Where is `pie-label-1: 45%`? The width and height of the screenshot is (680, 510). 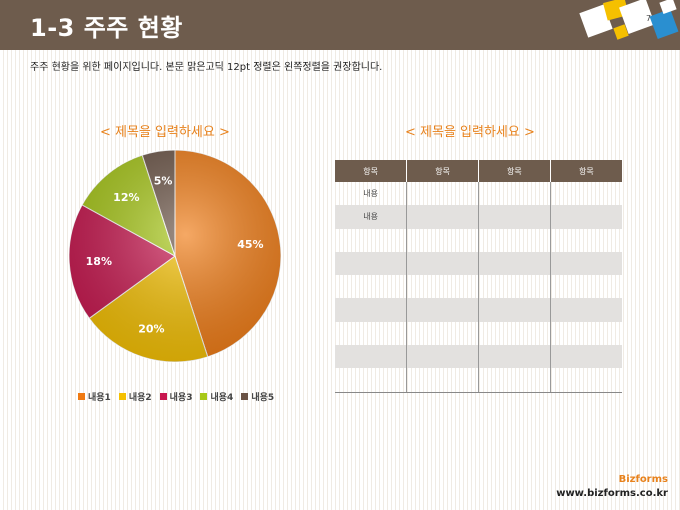 pie-label-1: 45% is located at coordinates (250, 244).